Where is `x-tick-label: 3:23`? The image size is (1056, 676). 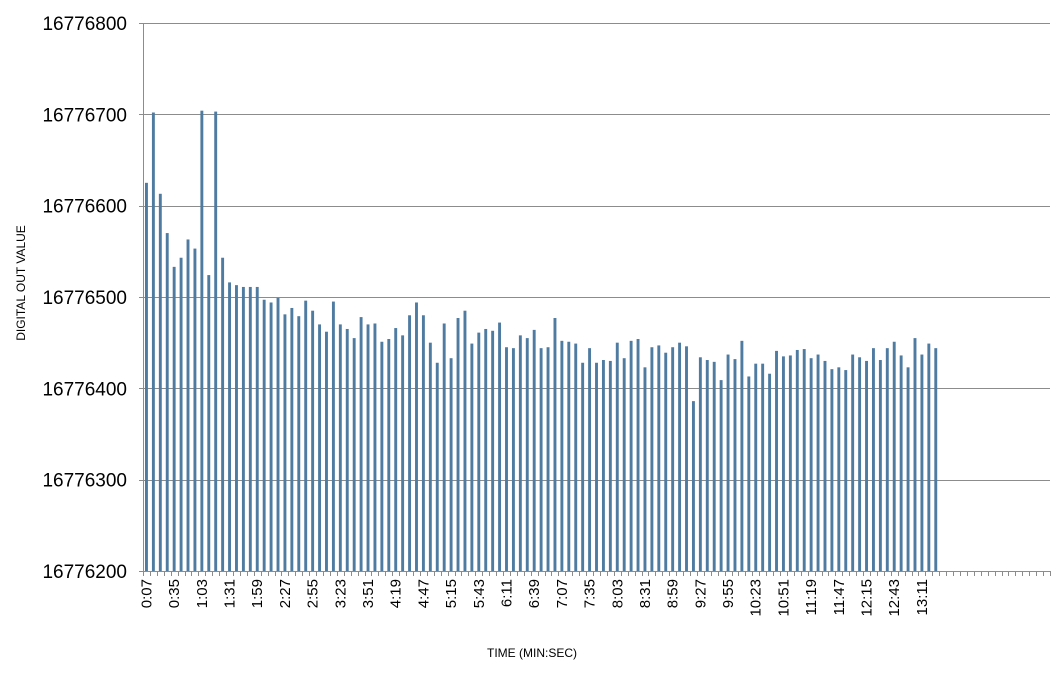
x-tick-label: 3:23 is located at coordinates (340, 593).